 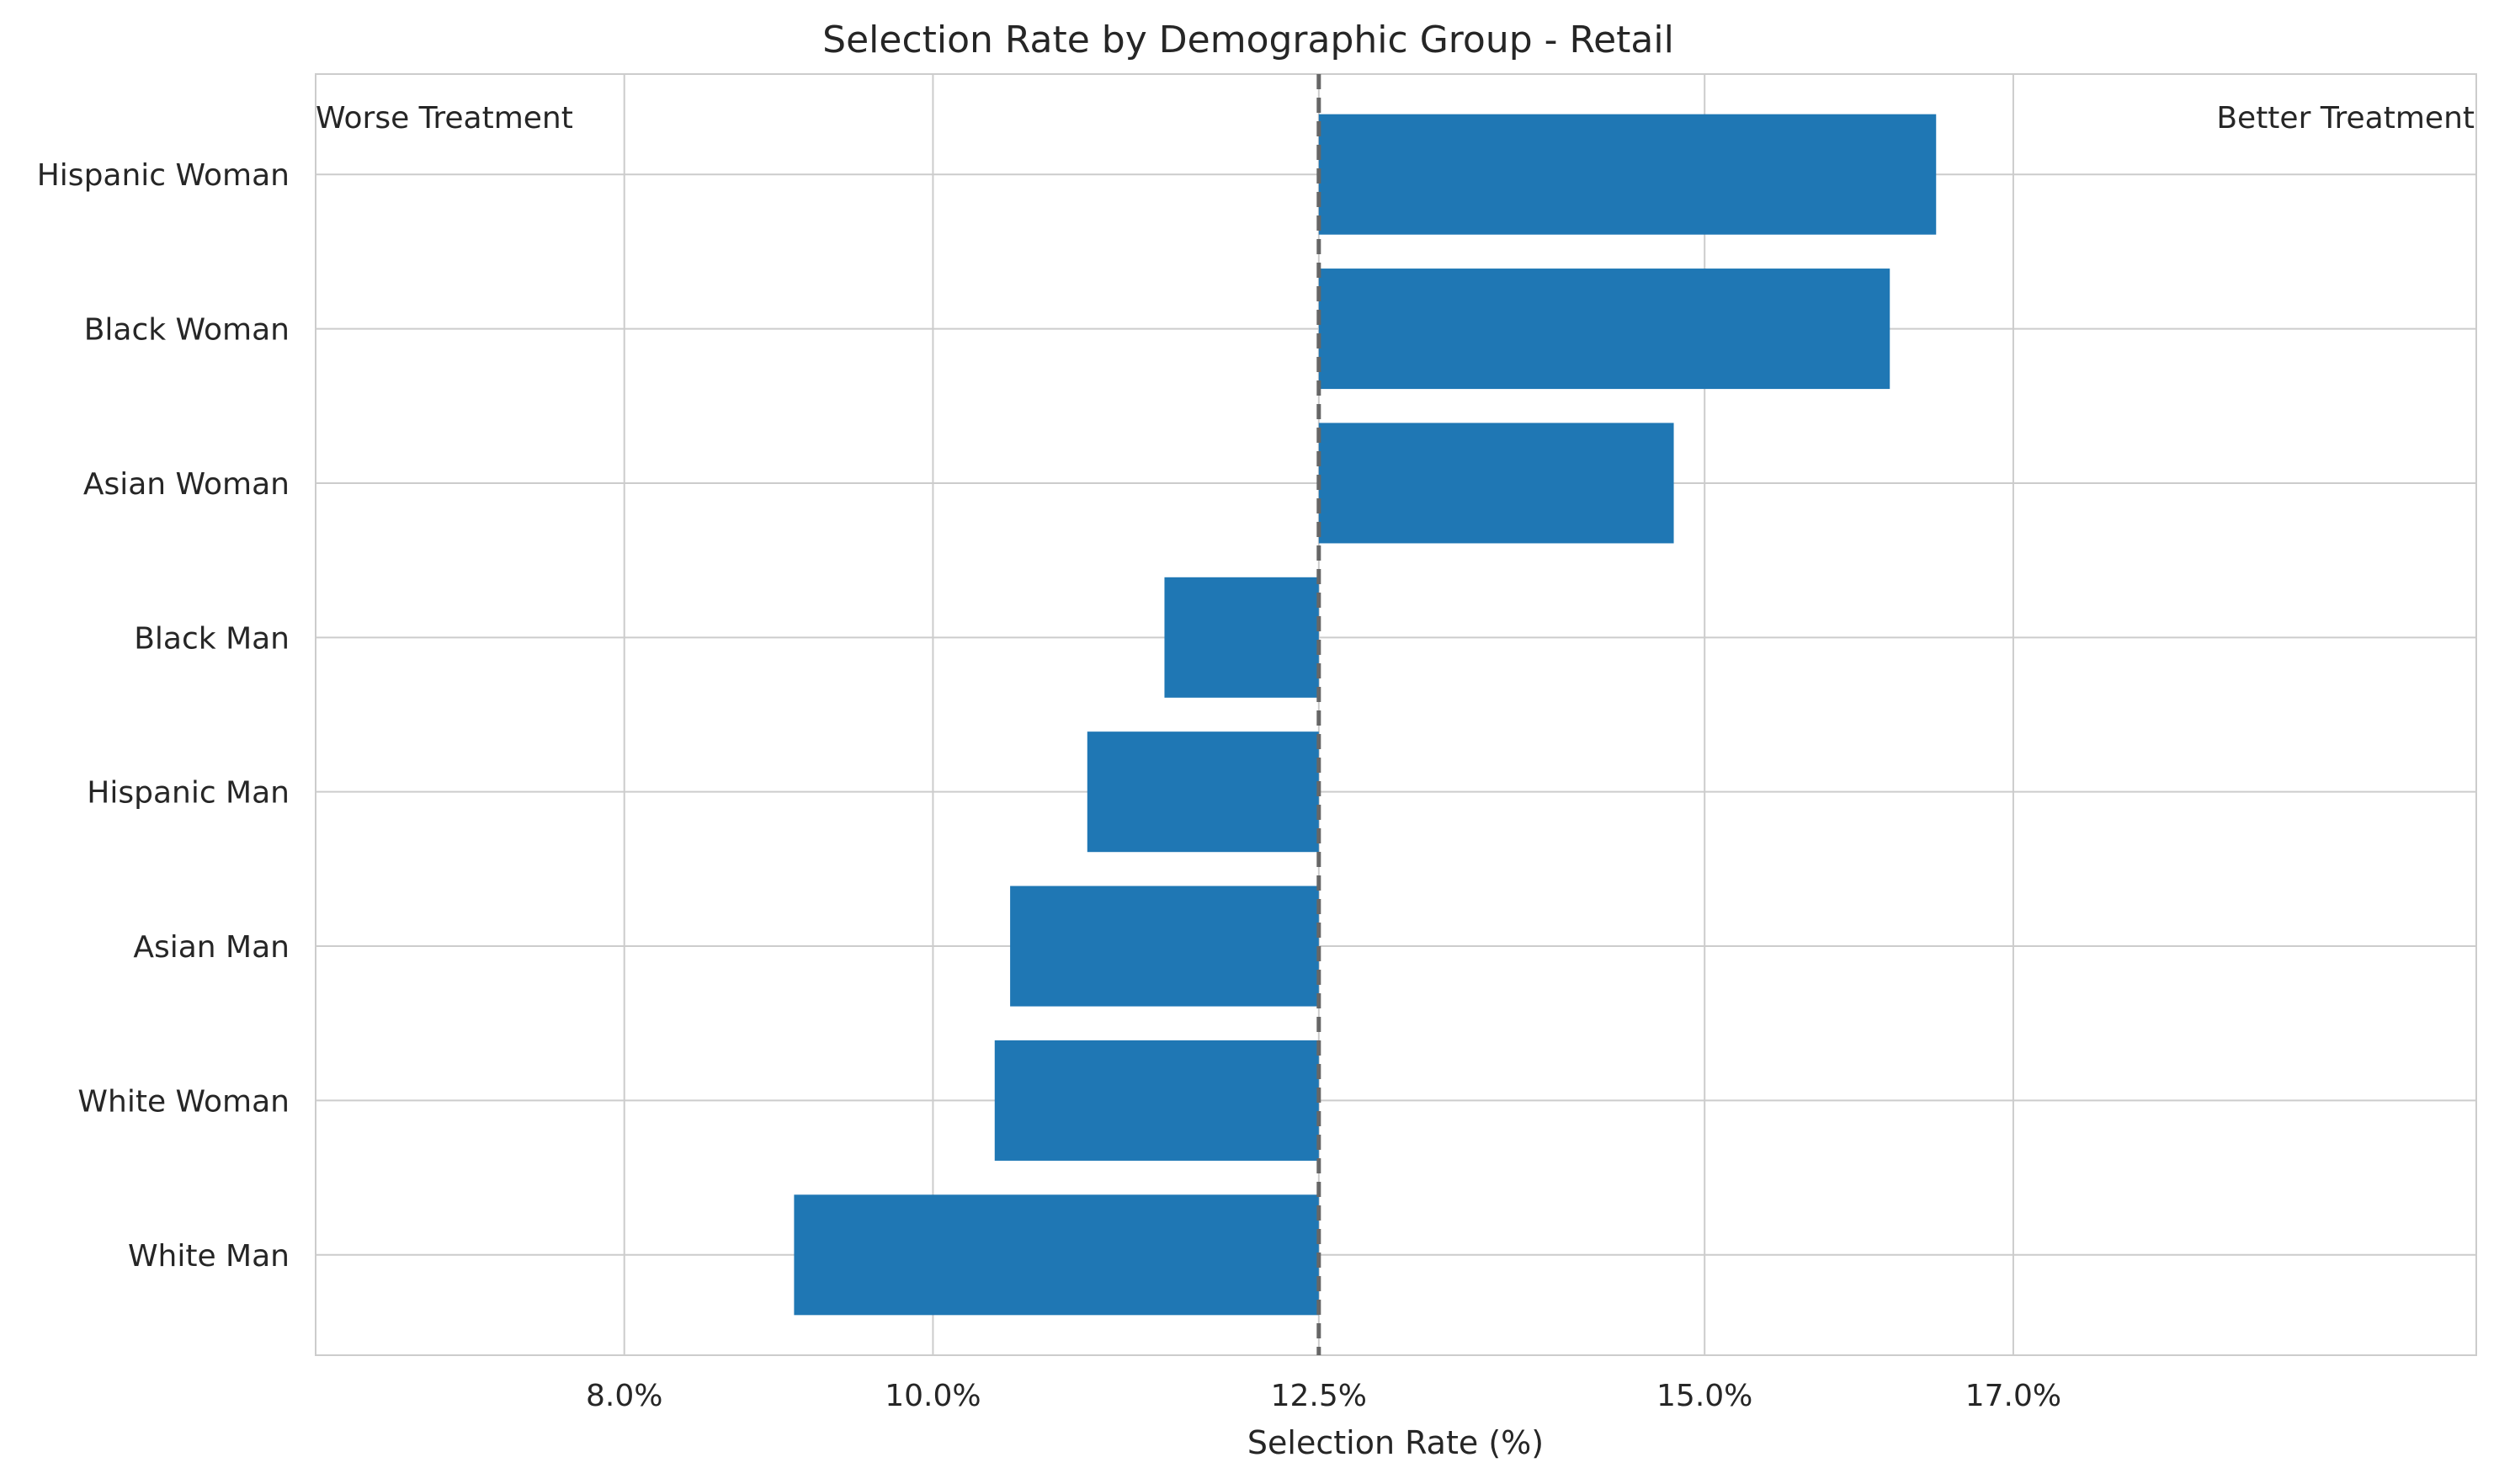 What do you see at coordinates (188, 793) in the screenshot?
I see `y-tick-label: Hispanic Man` at bounding box center [188, 793].